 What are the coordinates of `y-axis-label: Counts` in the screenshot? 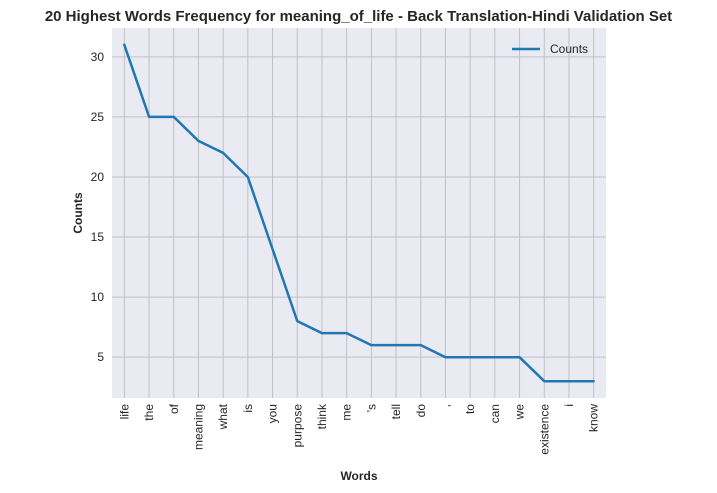 It's located at (78, 213).